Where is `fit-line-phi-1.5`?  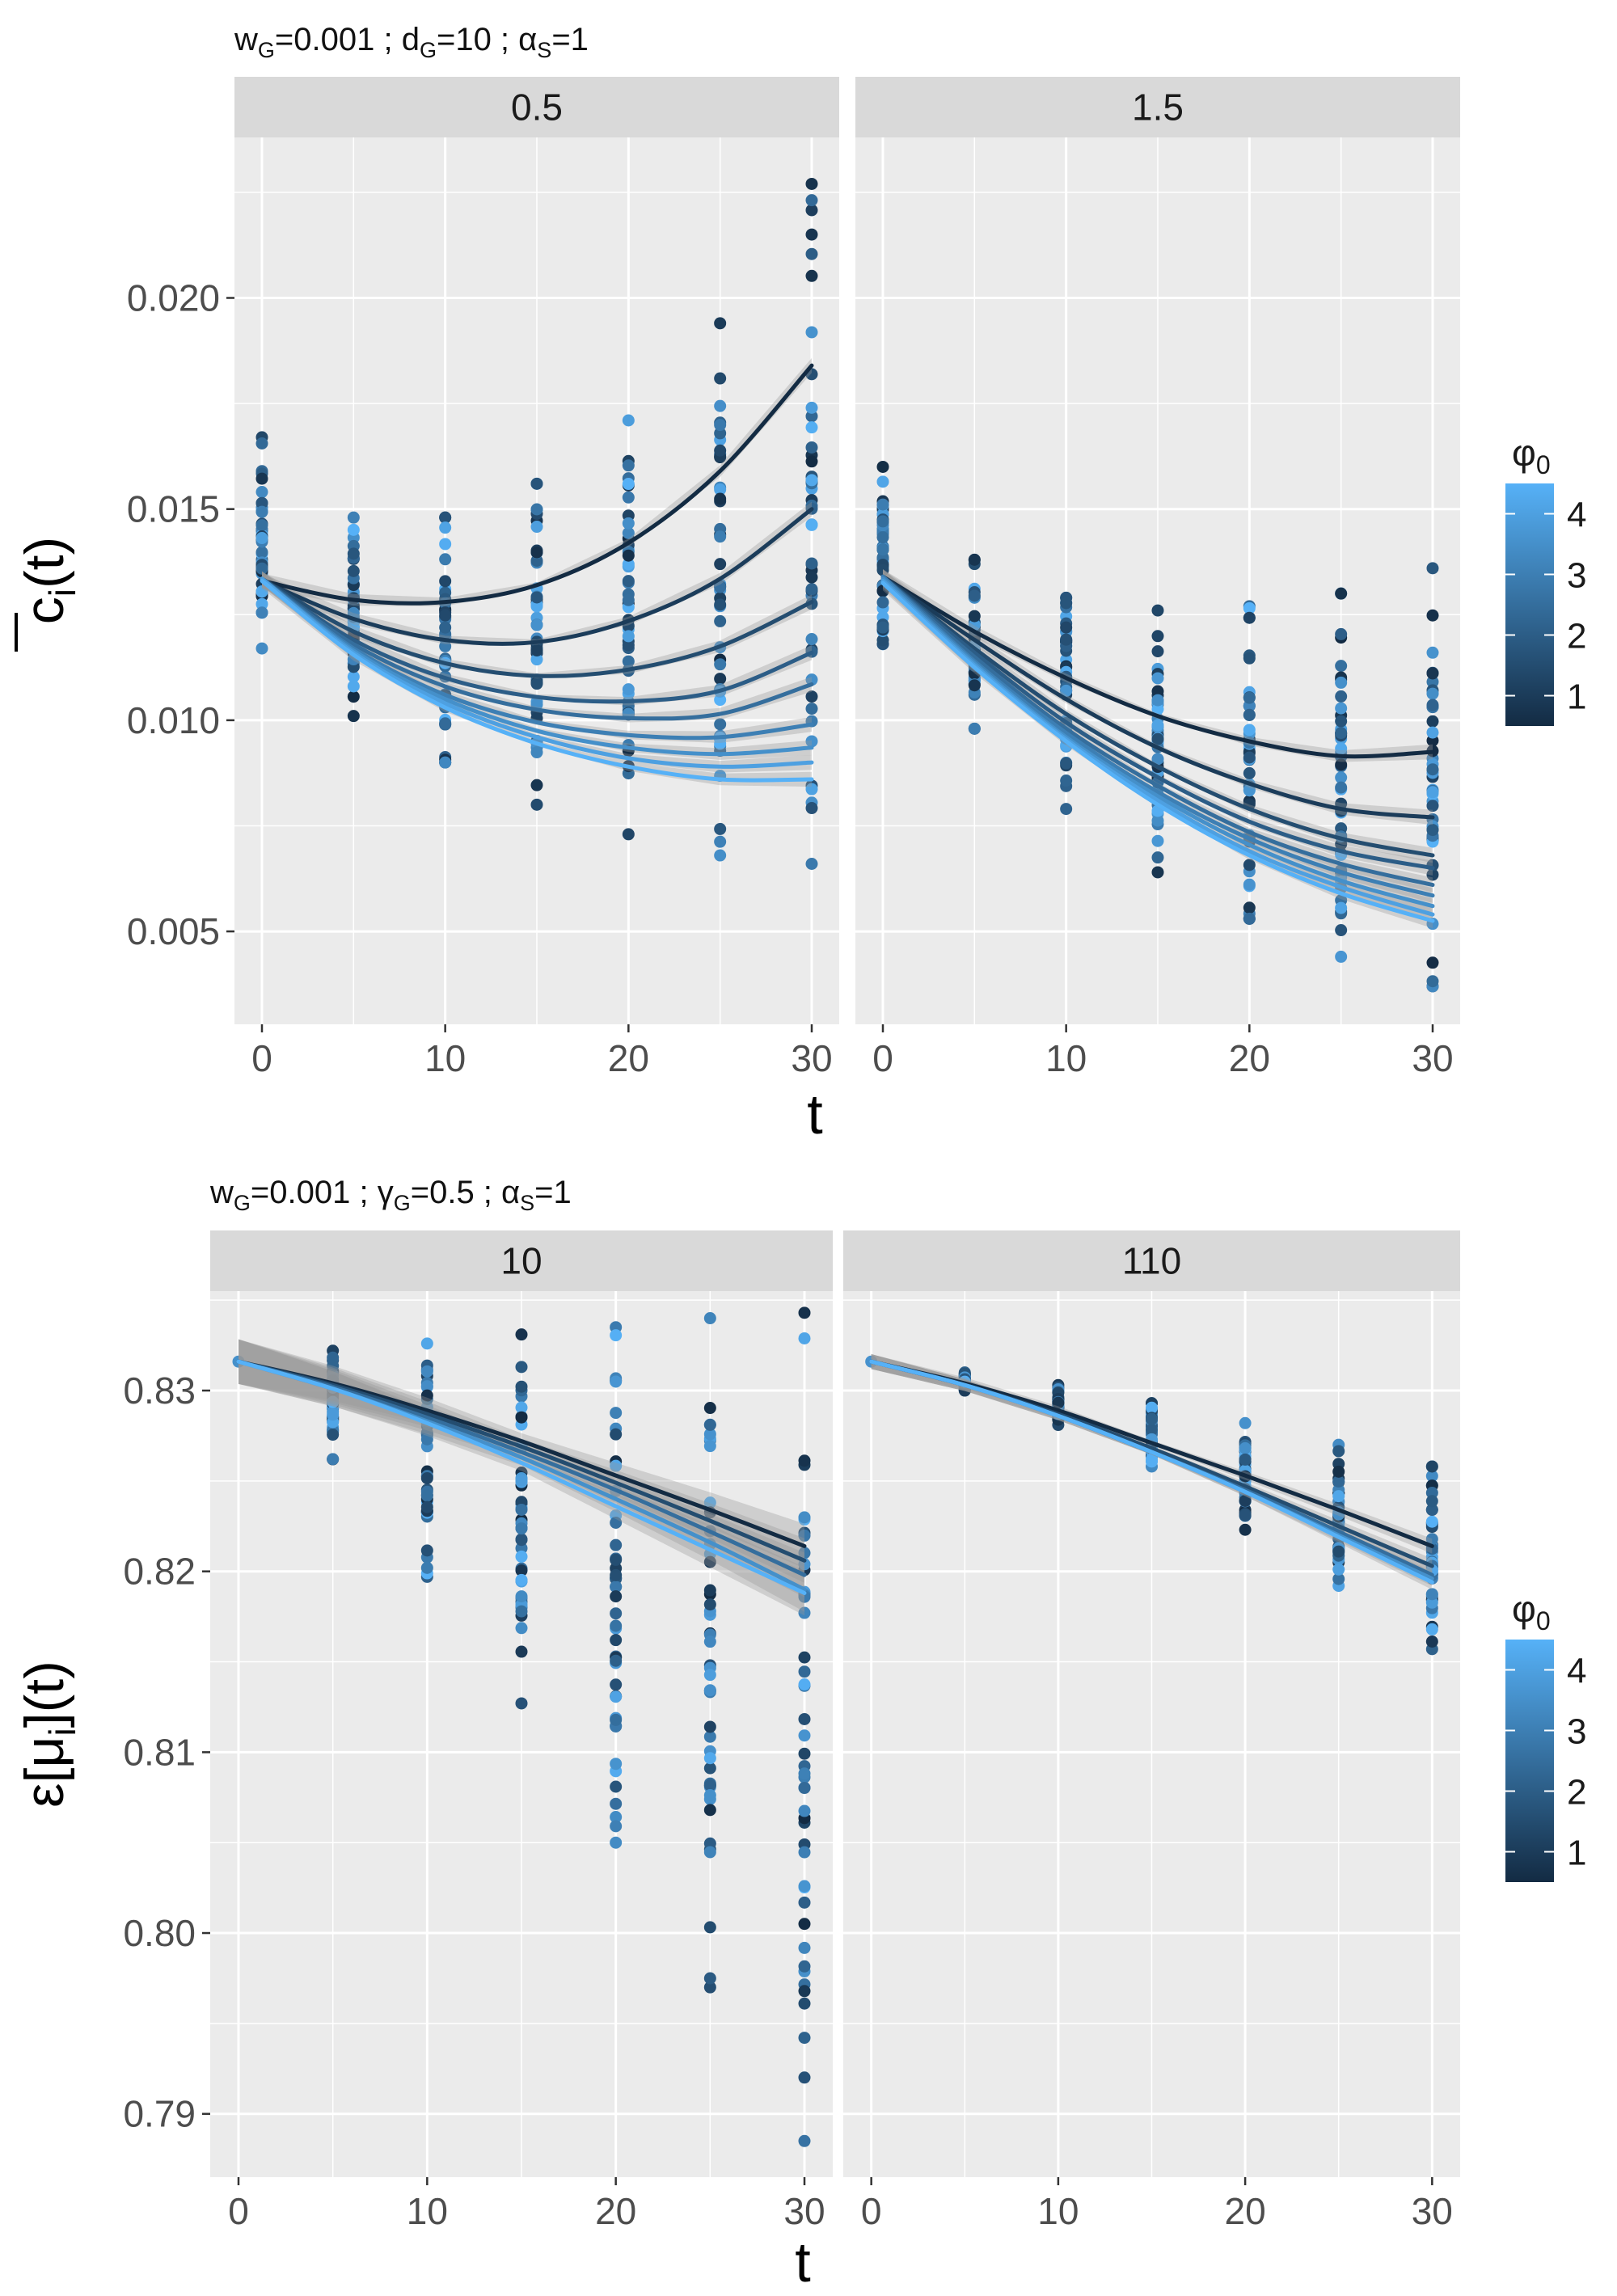 fit-line-phi-1.5 is located at coordinates (537, 627).